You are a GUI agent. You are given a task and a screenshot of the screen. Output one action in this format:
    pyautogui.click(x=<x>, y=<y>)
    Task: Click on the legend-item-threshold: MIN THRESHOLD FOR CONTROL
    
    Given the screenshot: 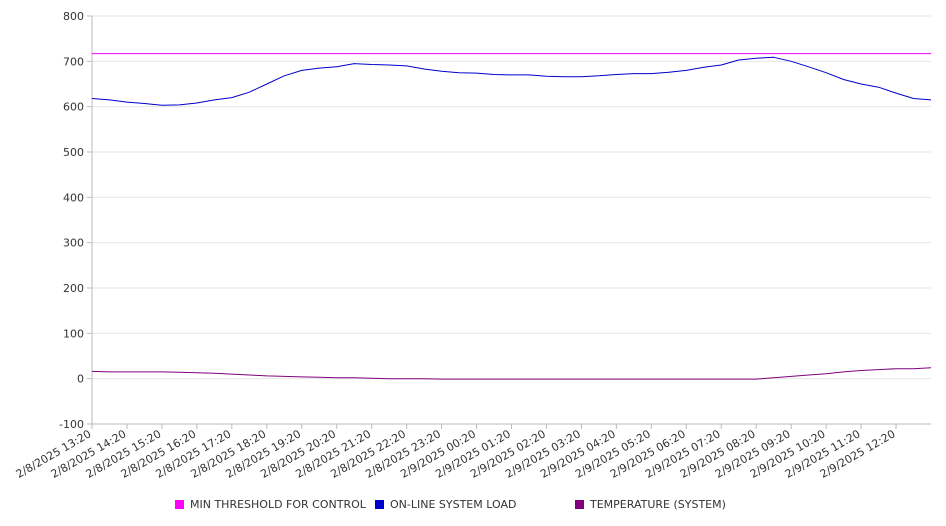 What is the action you would take?
    pyautogui.click(x=270, y=504)
    